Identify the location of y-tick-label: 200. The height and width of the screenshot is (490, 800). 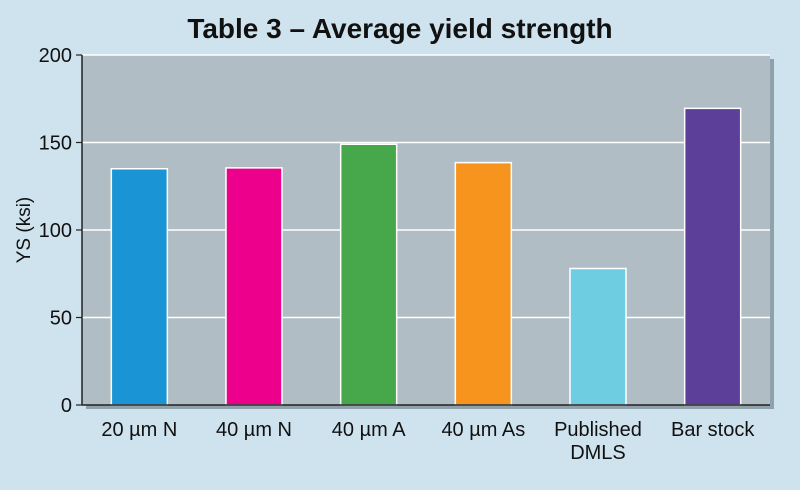
(55, 56).